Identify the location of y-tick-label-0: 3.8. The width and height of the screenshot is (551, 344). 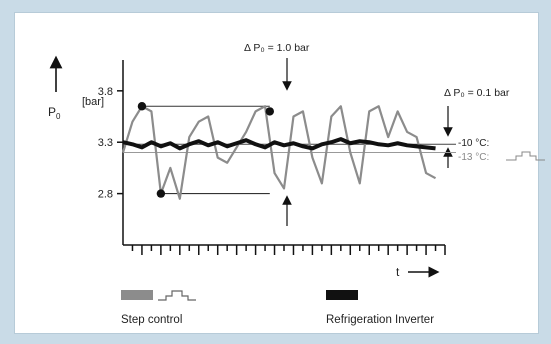
(105, 92).